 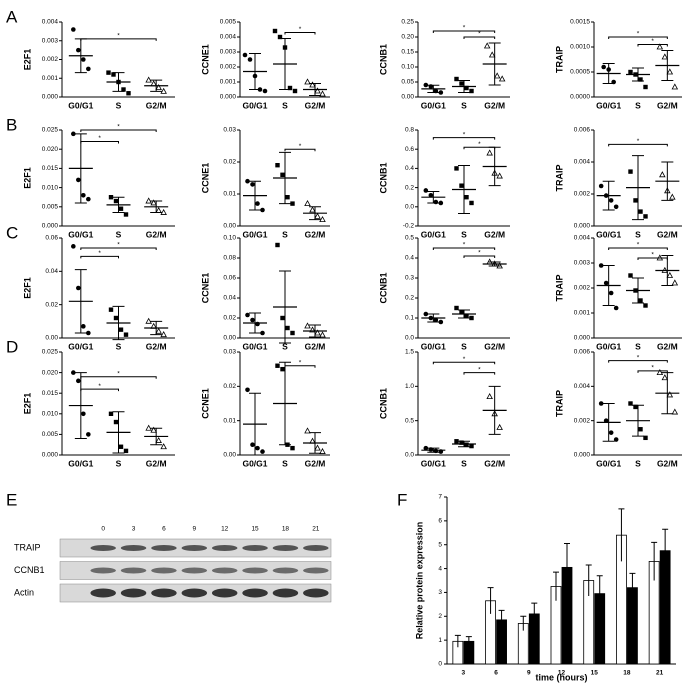 What do you see at coordinates (580, 22) in the screenshot?
I see `y-tick-label: 0.0015` at bounding box center [580, 22].